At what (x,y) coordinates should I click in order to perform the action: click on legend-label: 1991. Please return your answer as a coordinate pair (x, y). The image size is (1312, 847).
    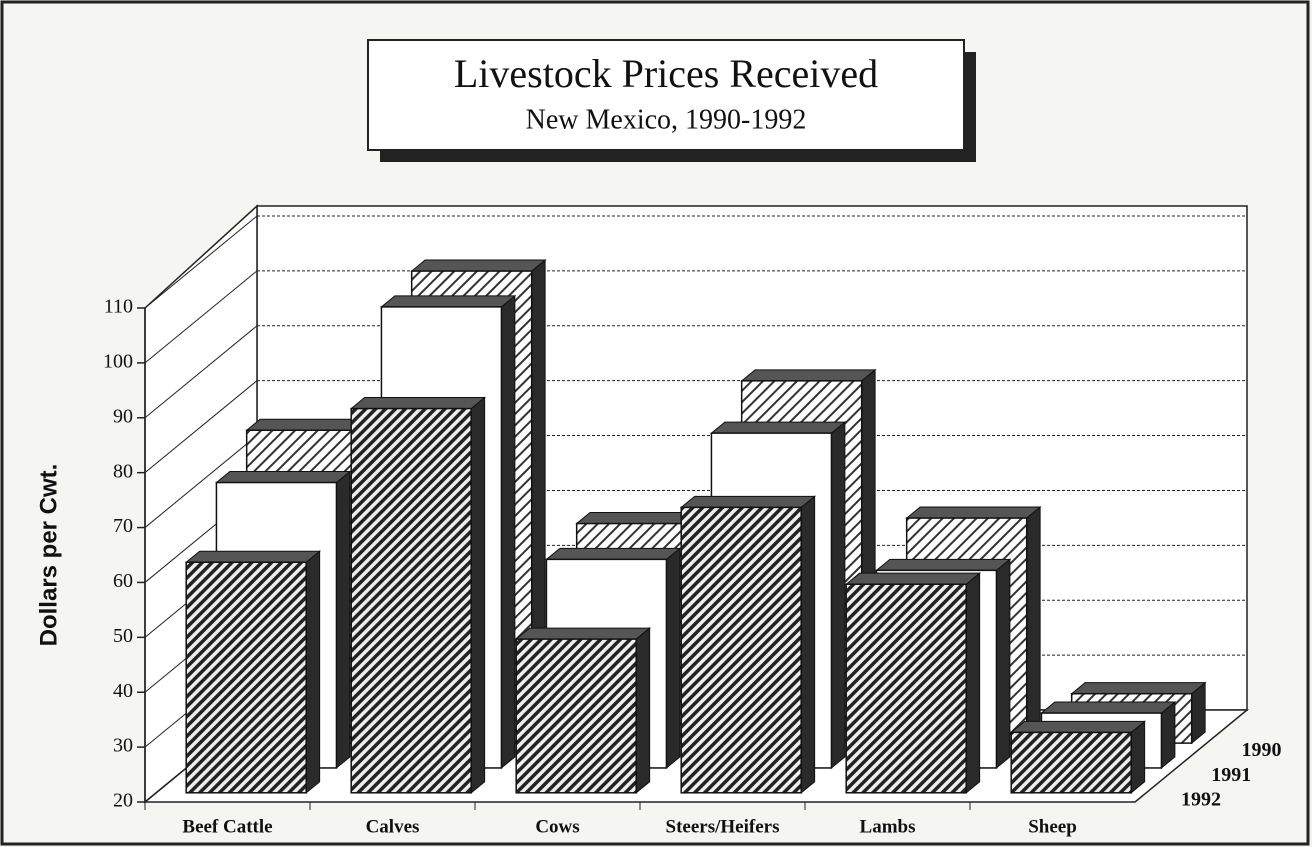
    Looking at the image, I should click on (1231, 775).